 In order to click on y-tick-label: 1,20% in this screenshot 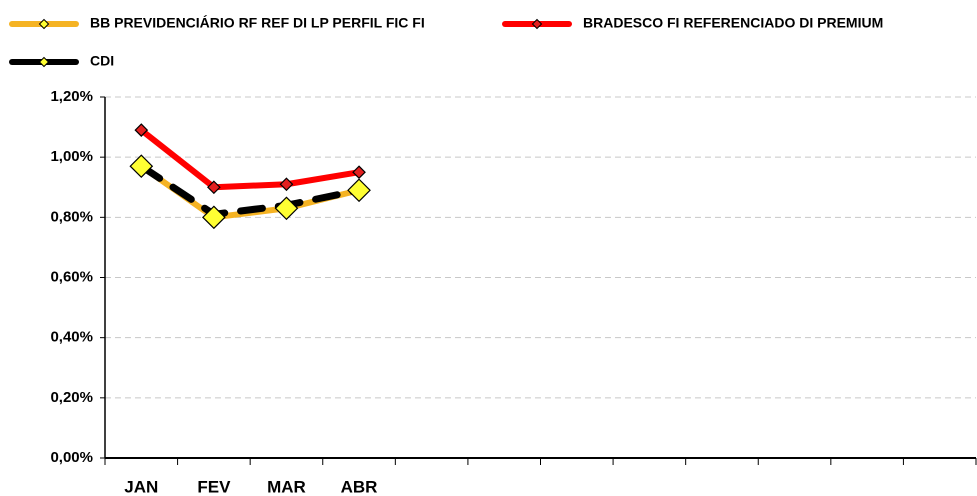, I will do `click(71, 96)`.